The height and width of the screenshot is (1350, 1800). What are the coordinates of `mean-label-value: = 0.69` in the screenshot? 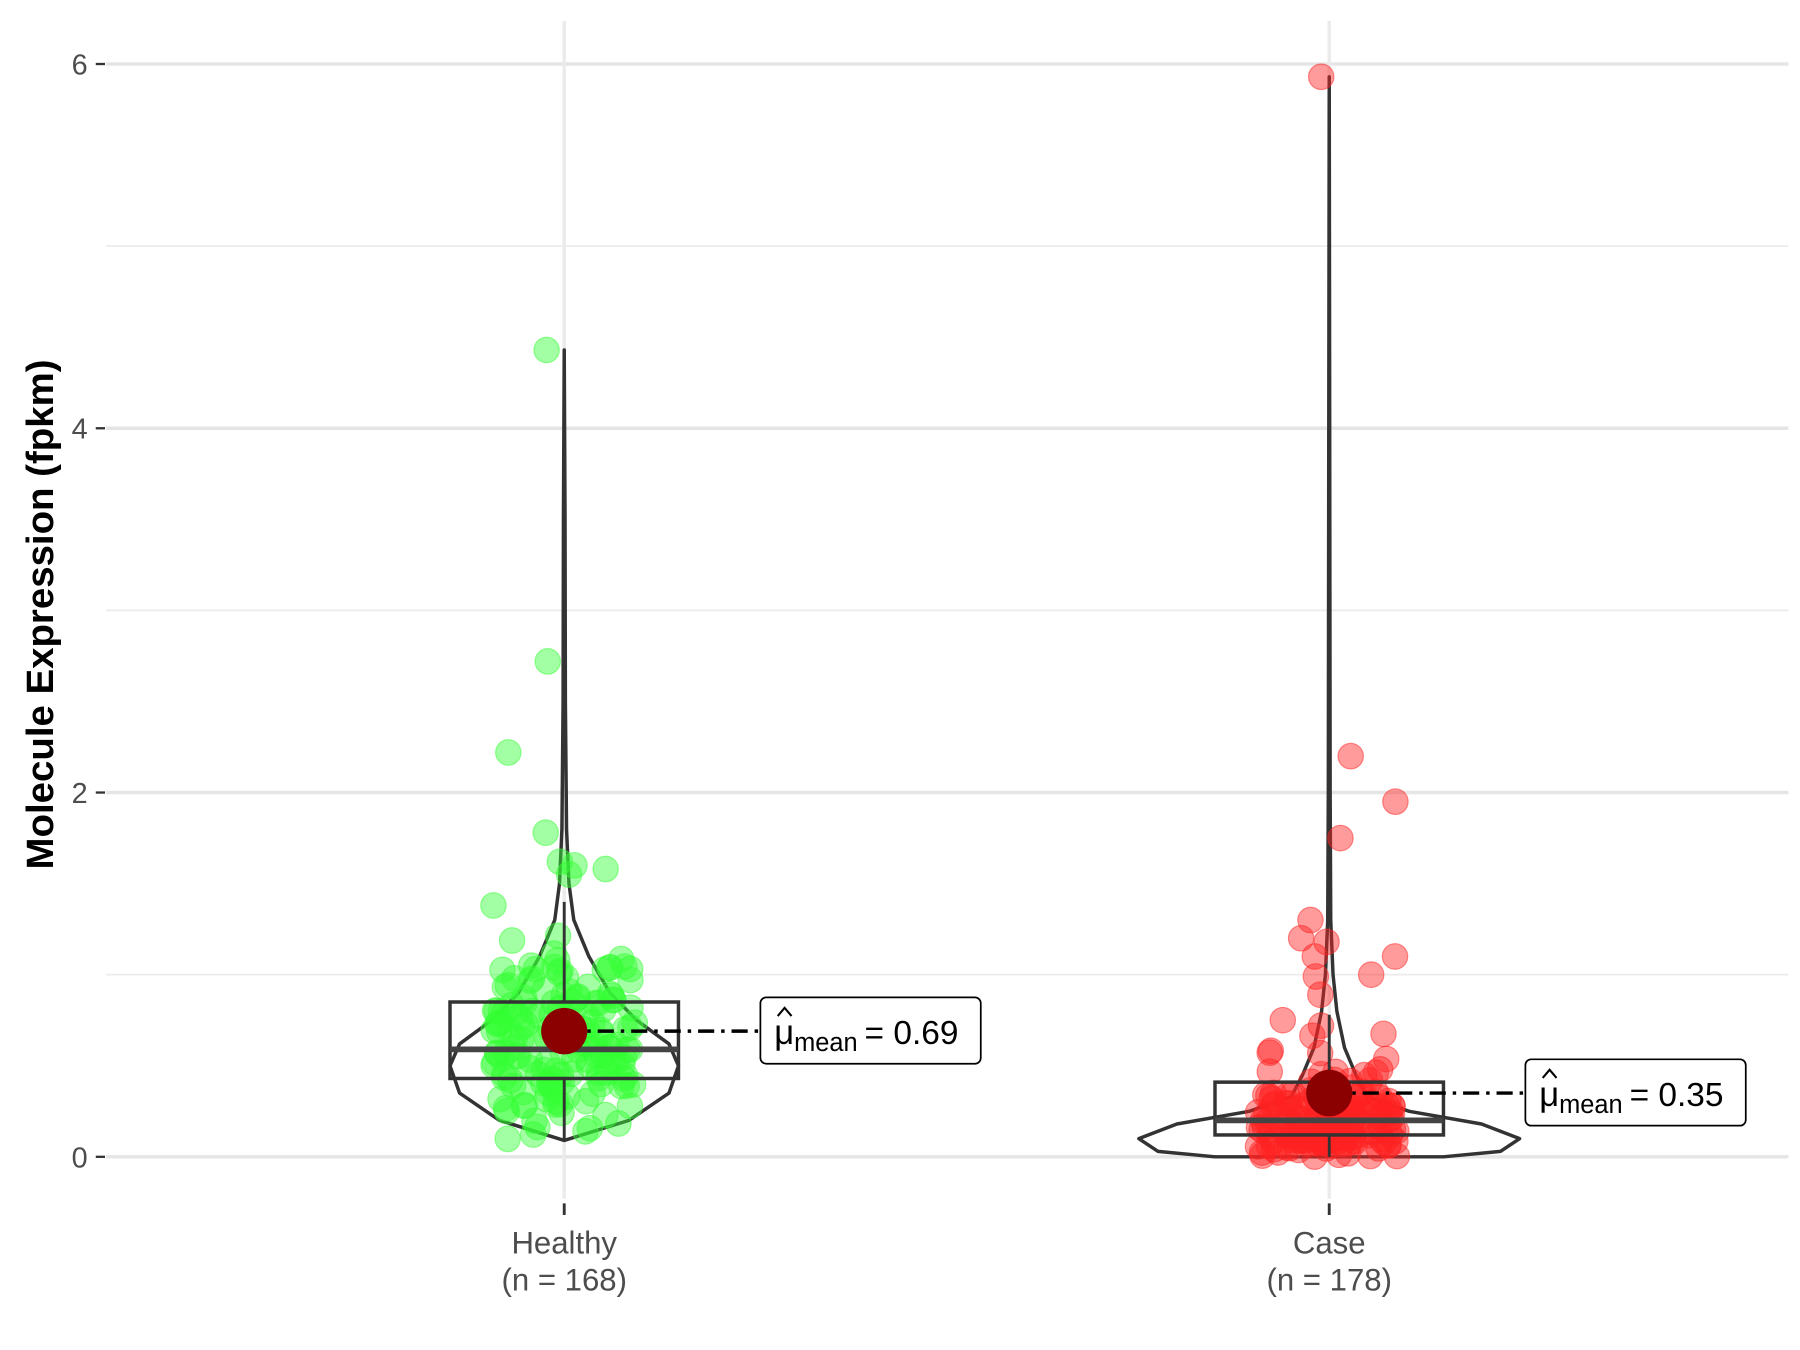 It's located at (912, 1033).